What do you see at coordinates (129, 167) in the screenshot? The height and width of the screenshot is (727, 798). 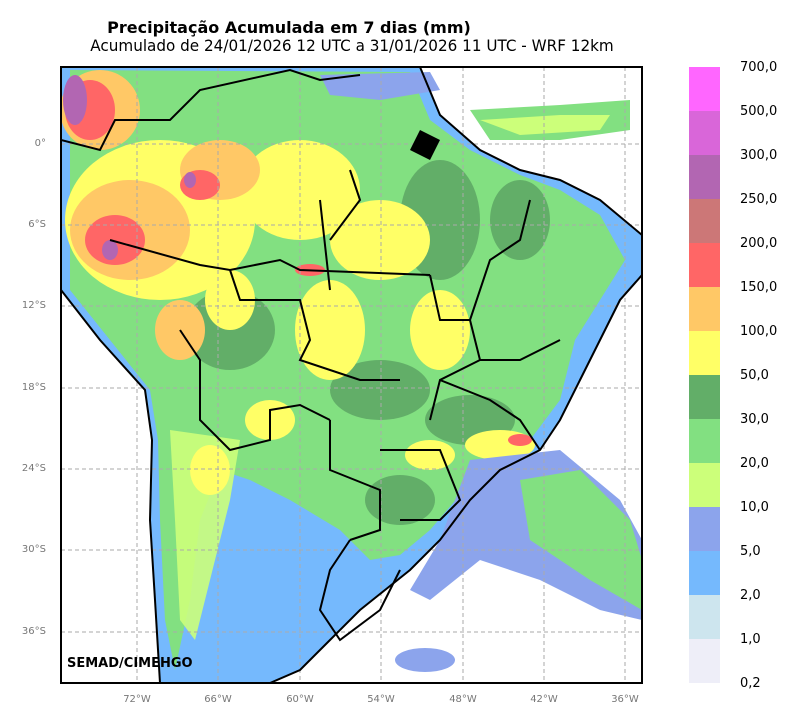 I see `precip-field-purple` at bounding box center [129, 167].